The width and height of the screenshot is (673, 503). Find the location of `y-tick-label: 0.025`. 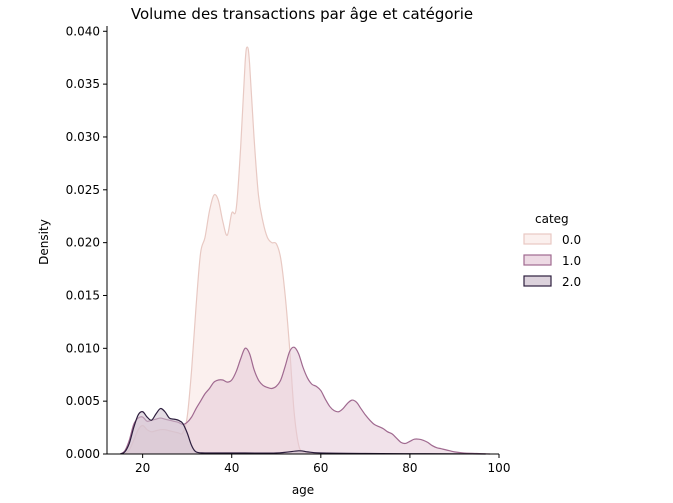

y-tick-label: 0.025 is located at coordinates (83, 190).